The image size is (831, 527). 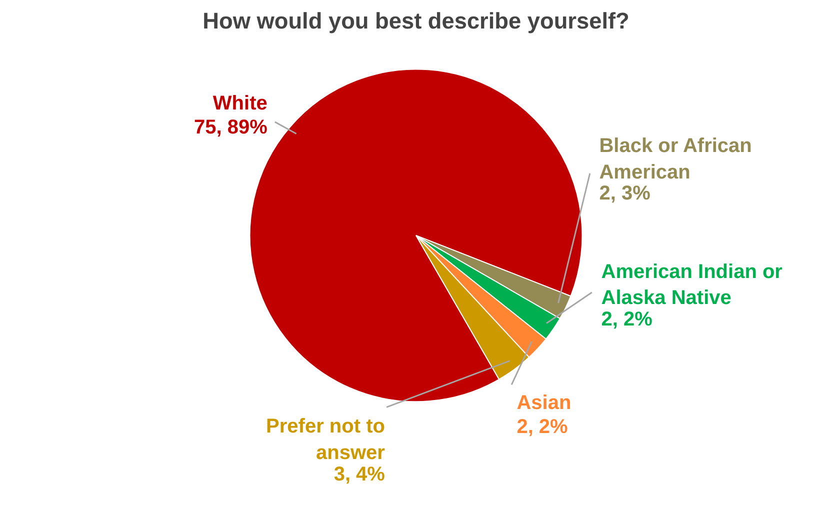 I want to click on slice-label: Asian, so click(x=544, y=403).